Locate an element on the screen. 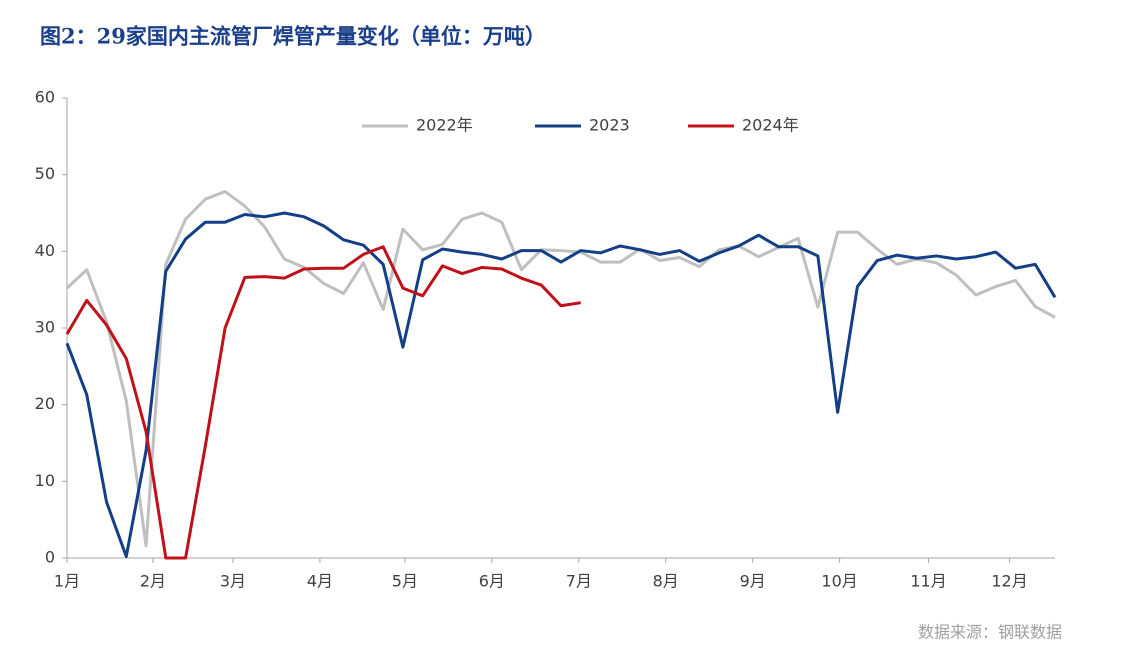 Image resolution: width=1127 pixels, height=657 pixels. x-tick-label: 11月 is located at coordinates (928, 581).